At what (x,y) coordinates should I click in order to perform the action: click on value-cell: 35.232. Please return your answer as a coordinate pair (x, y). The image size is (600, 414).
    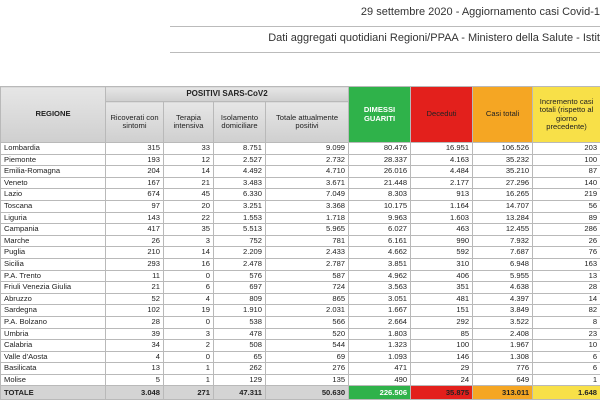
    Looking at the image, I should click on (503, 160).